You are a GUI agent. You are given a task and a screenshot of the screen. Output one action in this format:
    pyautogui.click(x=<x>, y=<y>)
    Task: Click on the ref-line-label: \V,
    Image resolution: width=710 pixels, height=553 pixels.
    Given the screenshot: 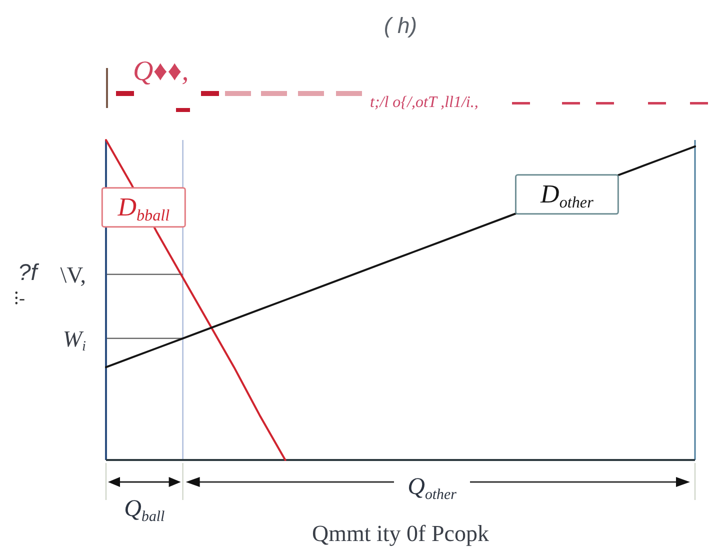 What is the action you would take?
    pyautogui.click(x=73, y=275)
    